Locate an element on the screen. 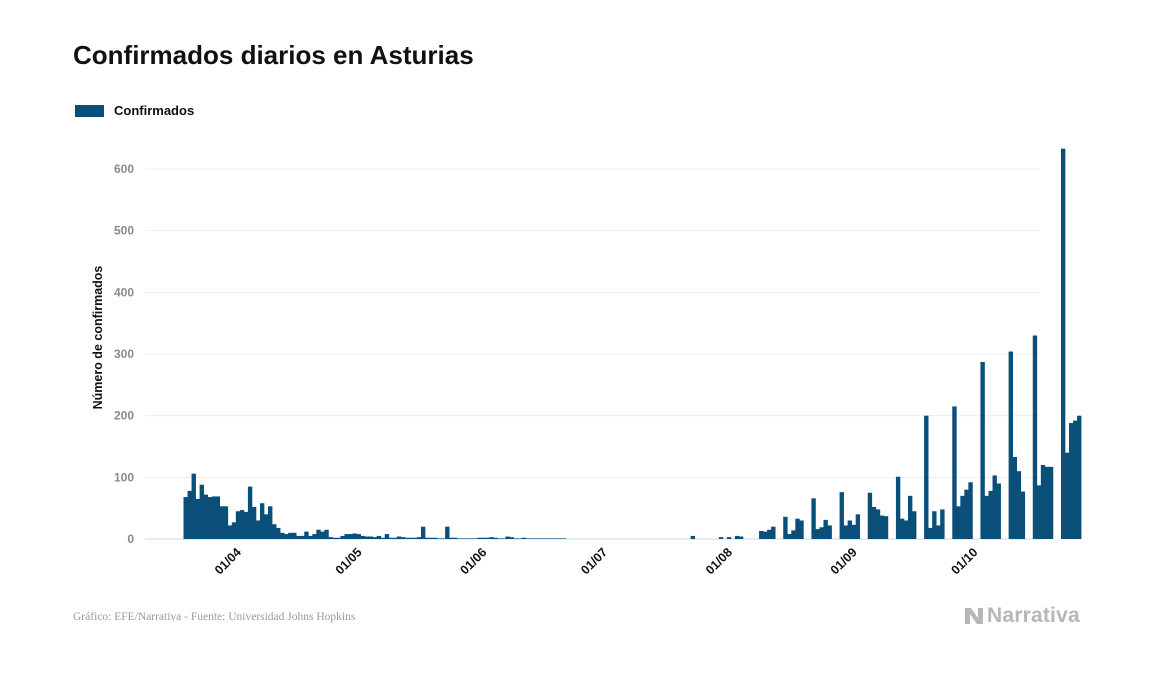 The image size is (1157, 674). x-tick-label: 01/05 is located at coordinates (349, 561).